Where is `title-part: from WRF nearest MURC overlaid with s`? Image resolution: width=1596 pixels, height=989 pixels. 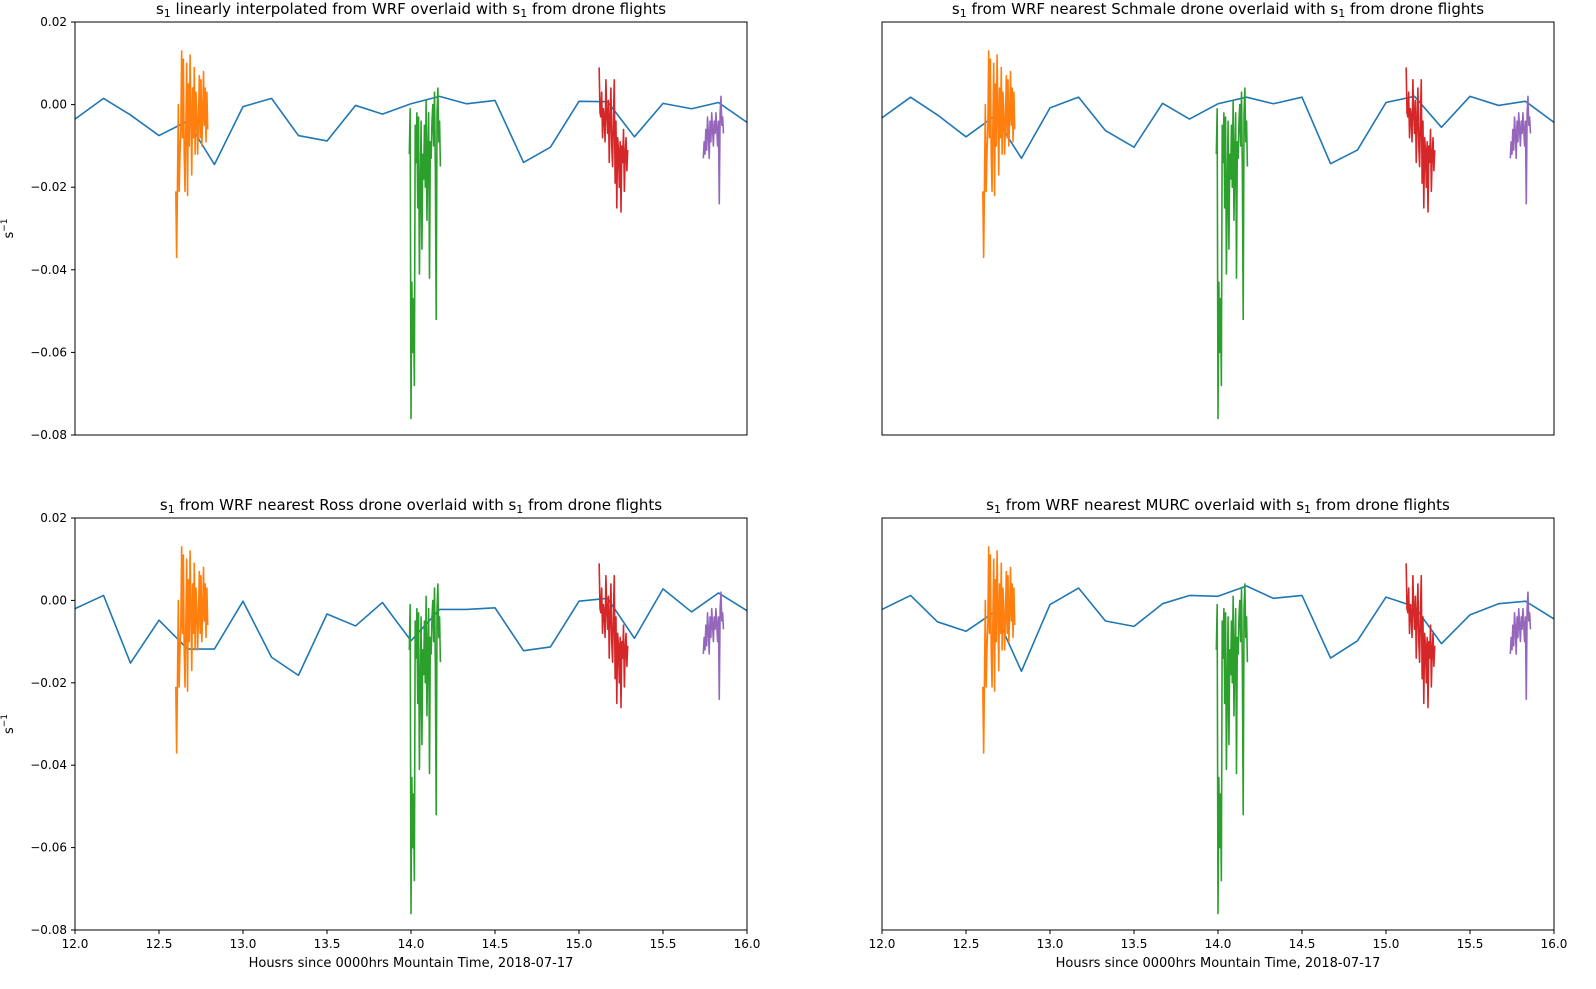 title-part: from WRF nearest MURC overlaid with s is located at coordinates (1152, 505).